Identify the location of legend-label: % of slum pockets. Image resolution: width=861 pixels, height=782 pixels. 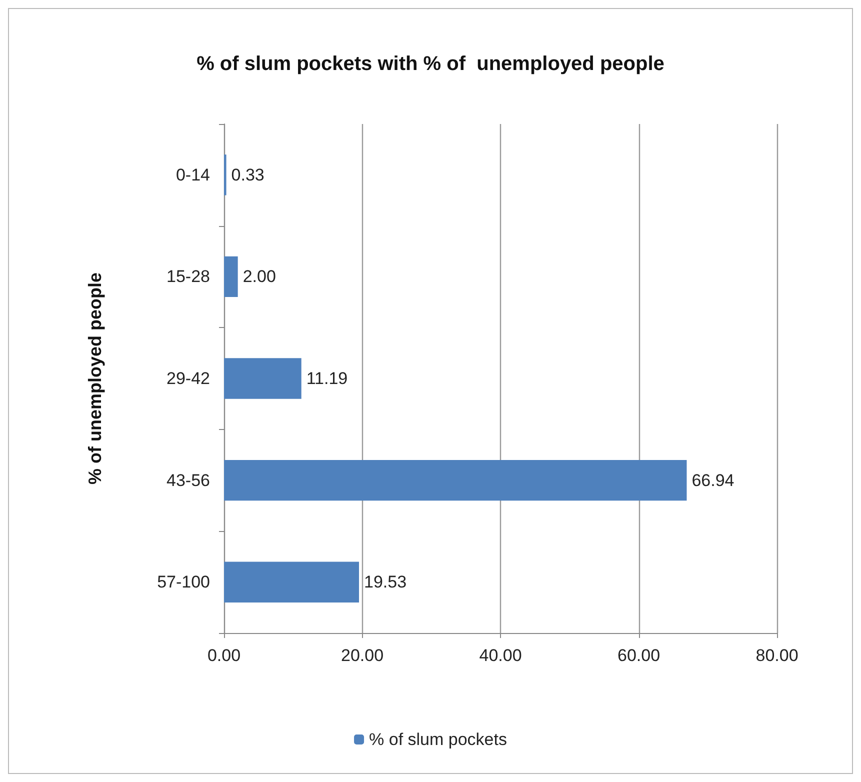
(438, 739).